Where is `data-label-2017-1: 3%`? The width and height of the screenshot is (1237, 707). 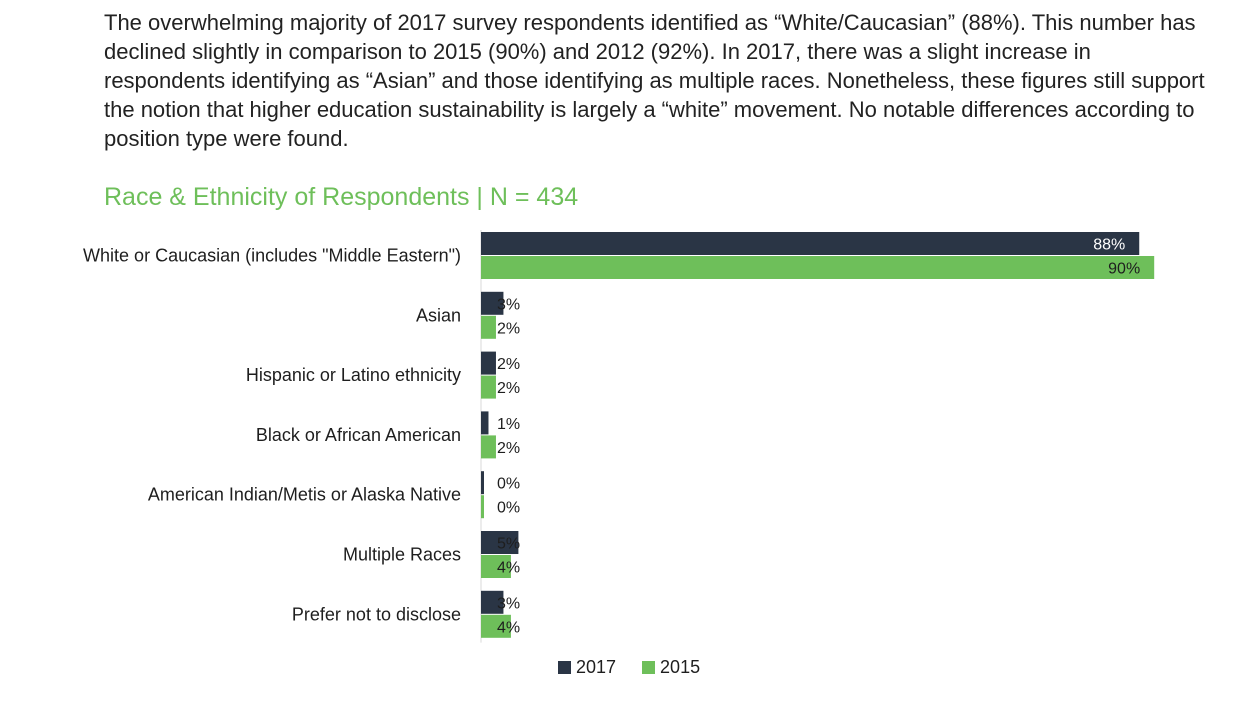
data-label-2017-1: 3% is located at coordinates (508, 304).